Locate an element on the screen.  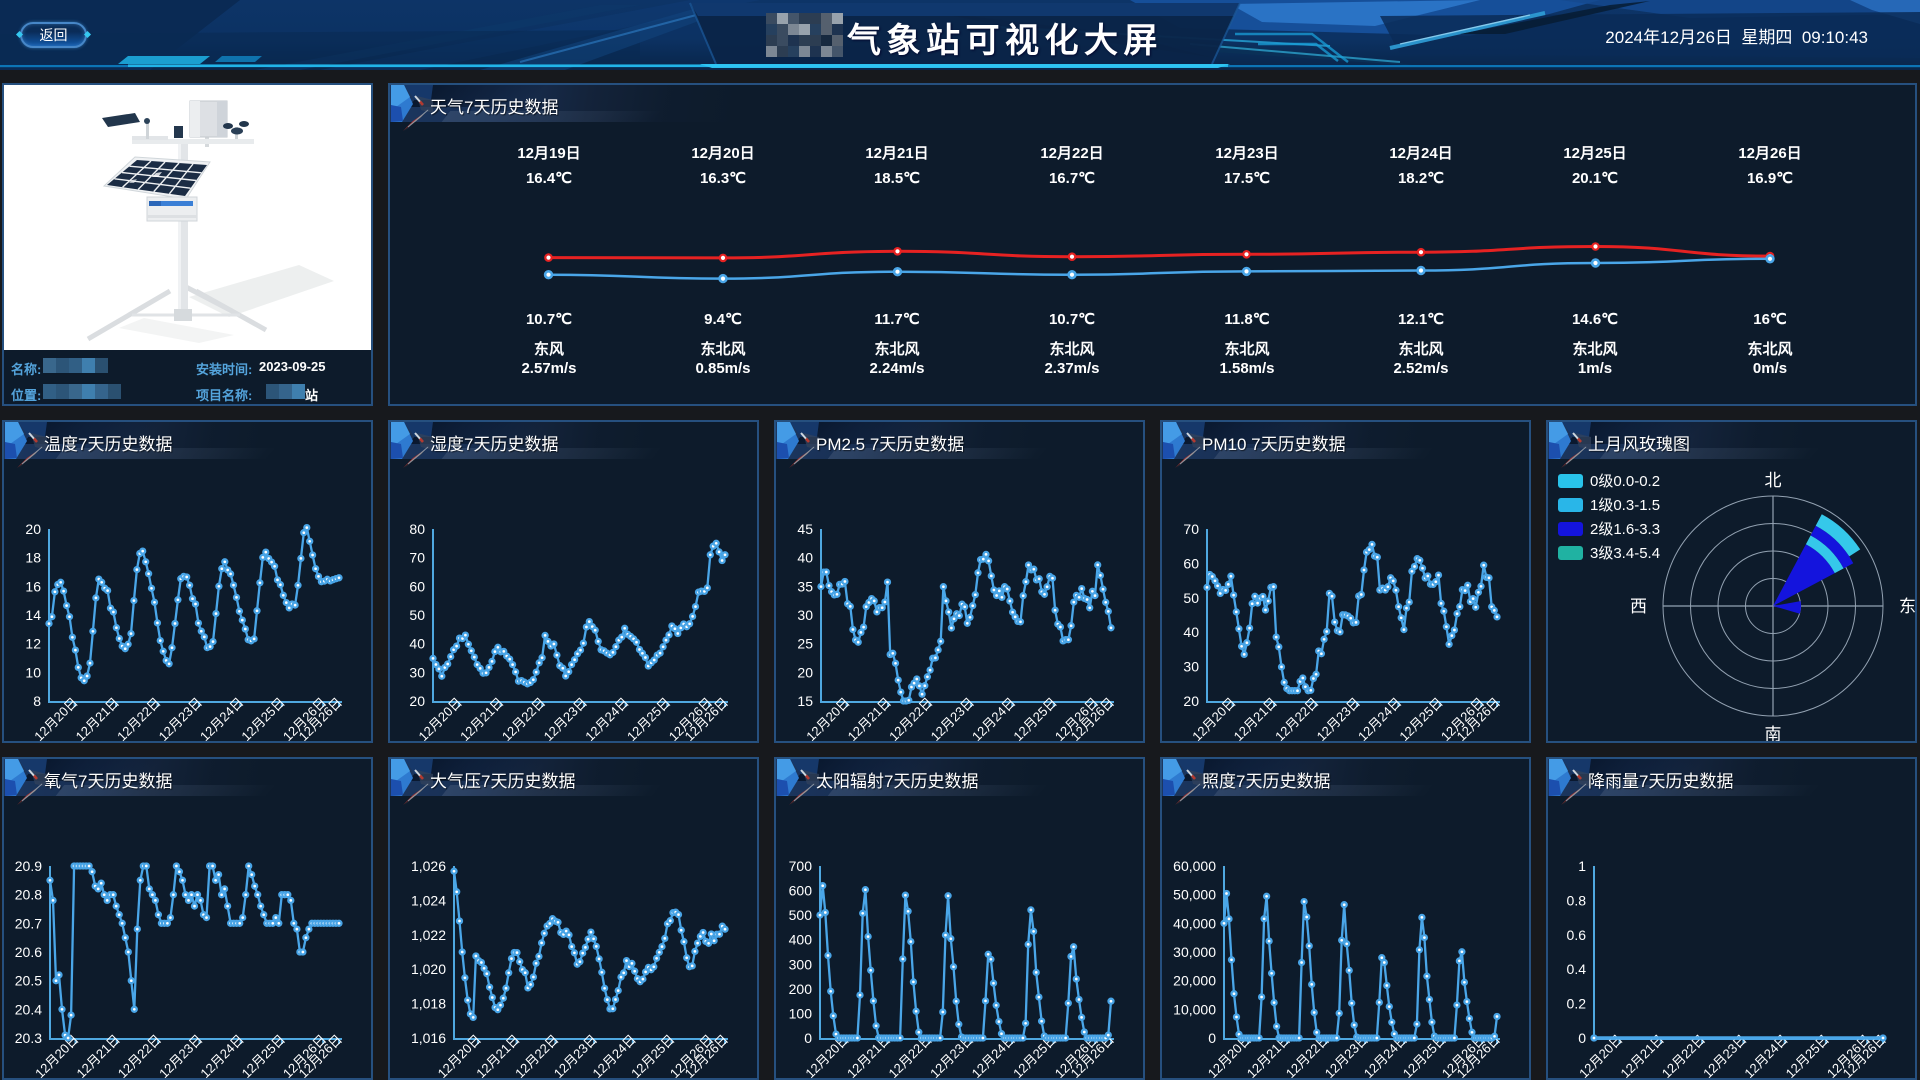
svg-text: 400 is located at coordinates (801, 940).